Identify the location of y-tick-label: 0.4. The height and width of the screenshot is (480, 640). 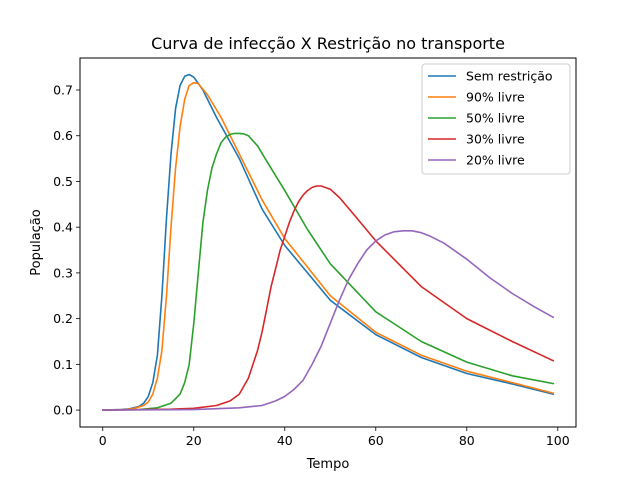
(63, 227).